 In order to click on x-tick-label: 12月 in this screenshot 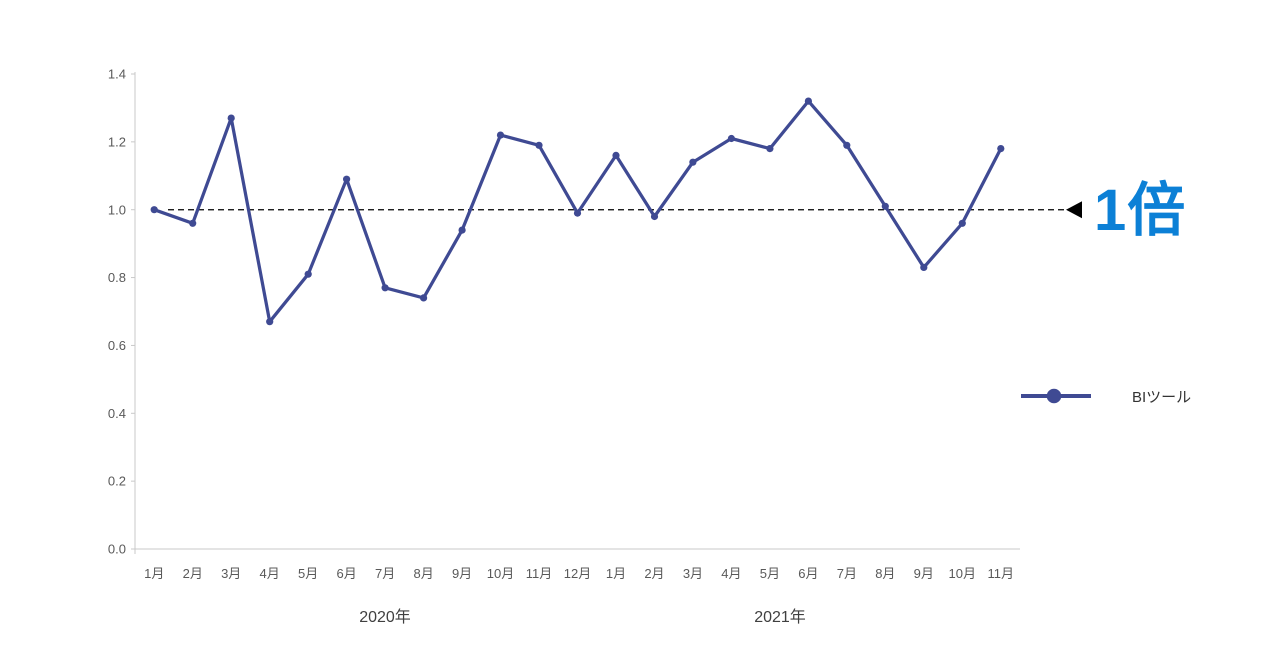, I will do `click(577, 573)`.